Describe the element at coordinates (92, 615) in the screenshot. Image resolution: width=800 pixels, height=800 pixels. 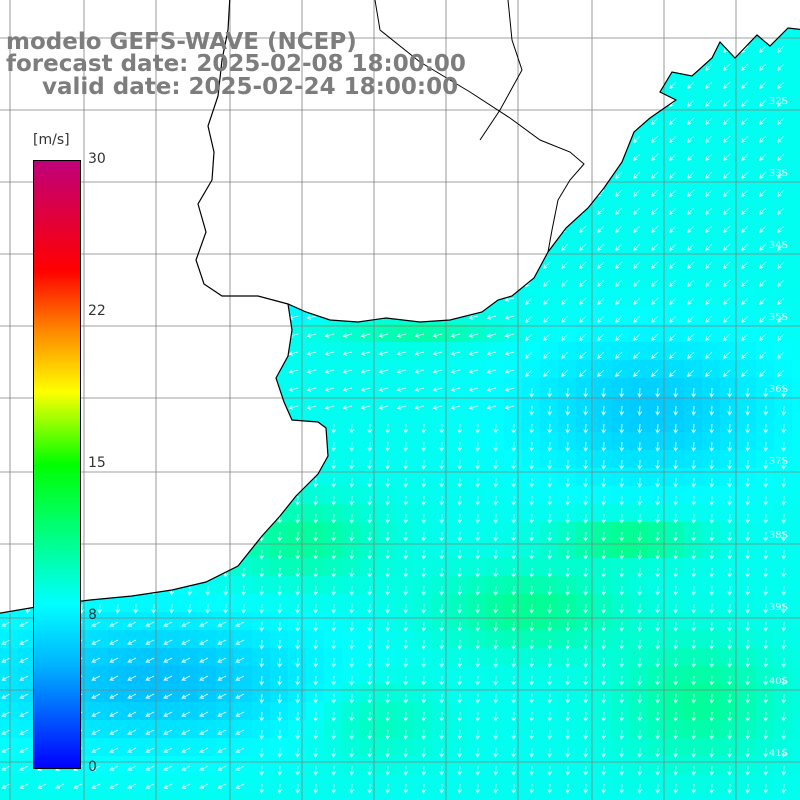
I see `colorbar-tick-8: 8` at that location.